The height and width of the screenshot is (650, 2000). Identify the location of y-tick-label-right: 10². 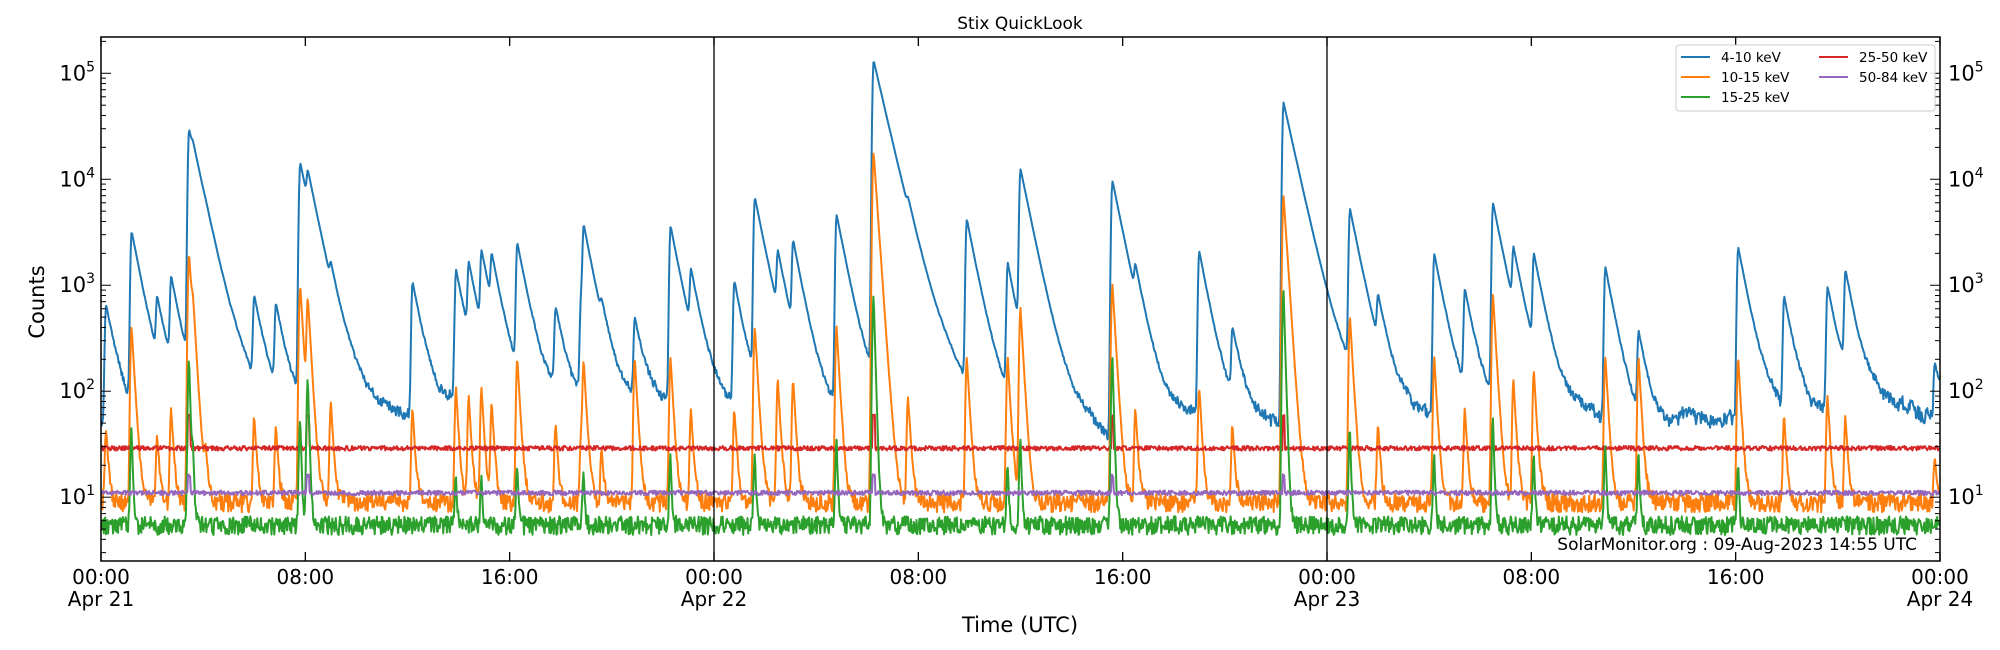
(1966, 390).